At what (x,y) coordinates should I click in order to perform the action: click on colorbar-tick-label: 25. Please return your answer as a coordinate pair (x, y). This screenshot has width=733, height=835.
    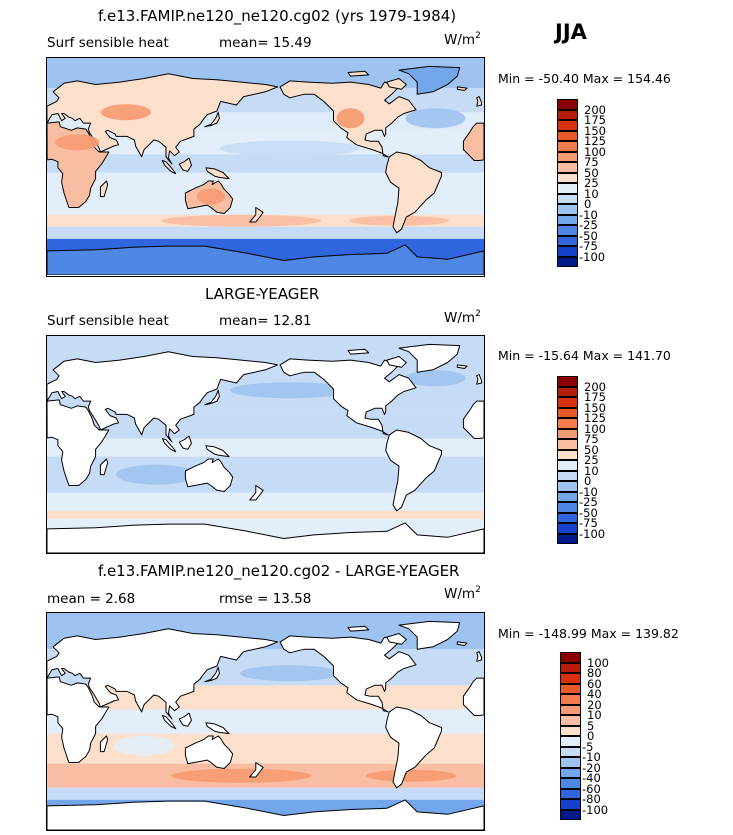
    Looking at the image, I should click on (591, 183).